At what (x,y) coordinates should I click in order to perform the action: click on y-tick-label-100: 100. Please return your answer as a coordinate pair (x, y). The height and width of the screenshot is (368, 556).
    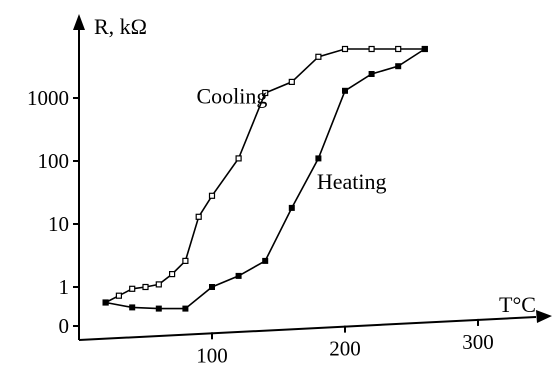
    Looking at the image, I should click on (54, 161).